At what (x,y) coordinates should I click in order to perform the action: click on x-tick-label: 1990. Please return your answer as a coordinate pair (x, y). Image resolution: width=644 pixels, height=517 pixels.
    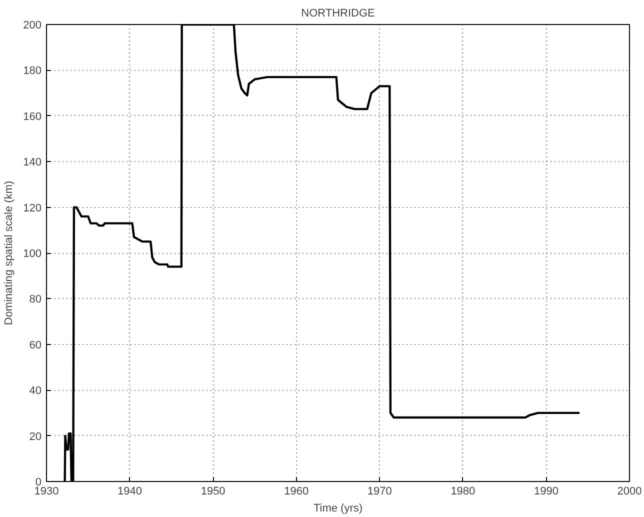
    Looking at the image, I should click on (546, 492).